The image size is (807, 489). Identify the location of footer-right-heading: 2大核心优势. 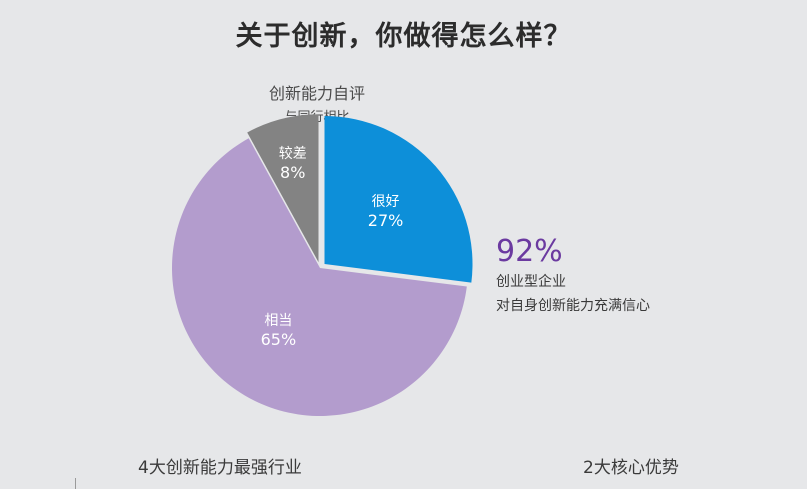
(631, 468).